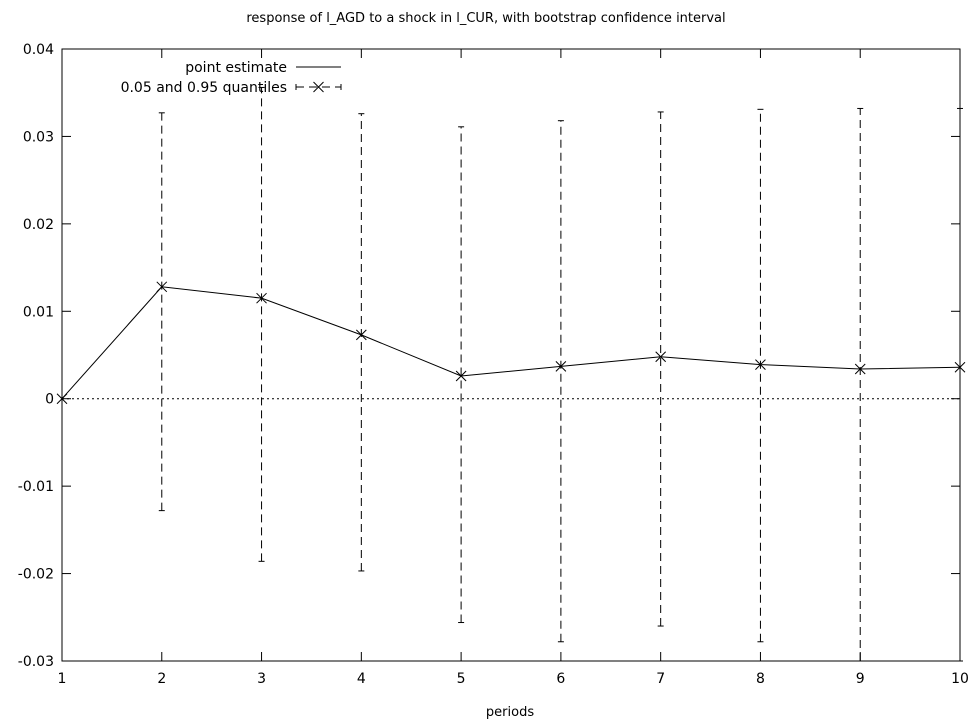  What do you see at coordinates (236, 68) in the screenshot?
I see `legend-label-point-estimate: point estimate` at bounding box center [236, 68].